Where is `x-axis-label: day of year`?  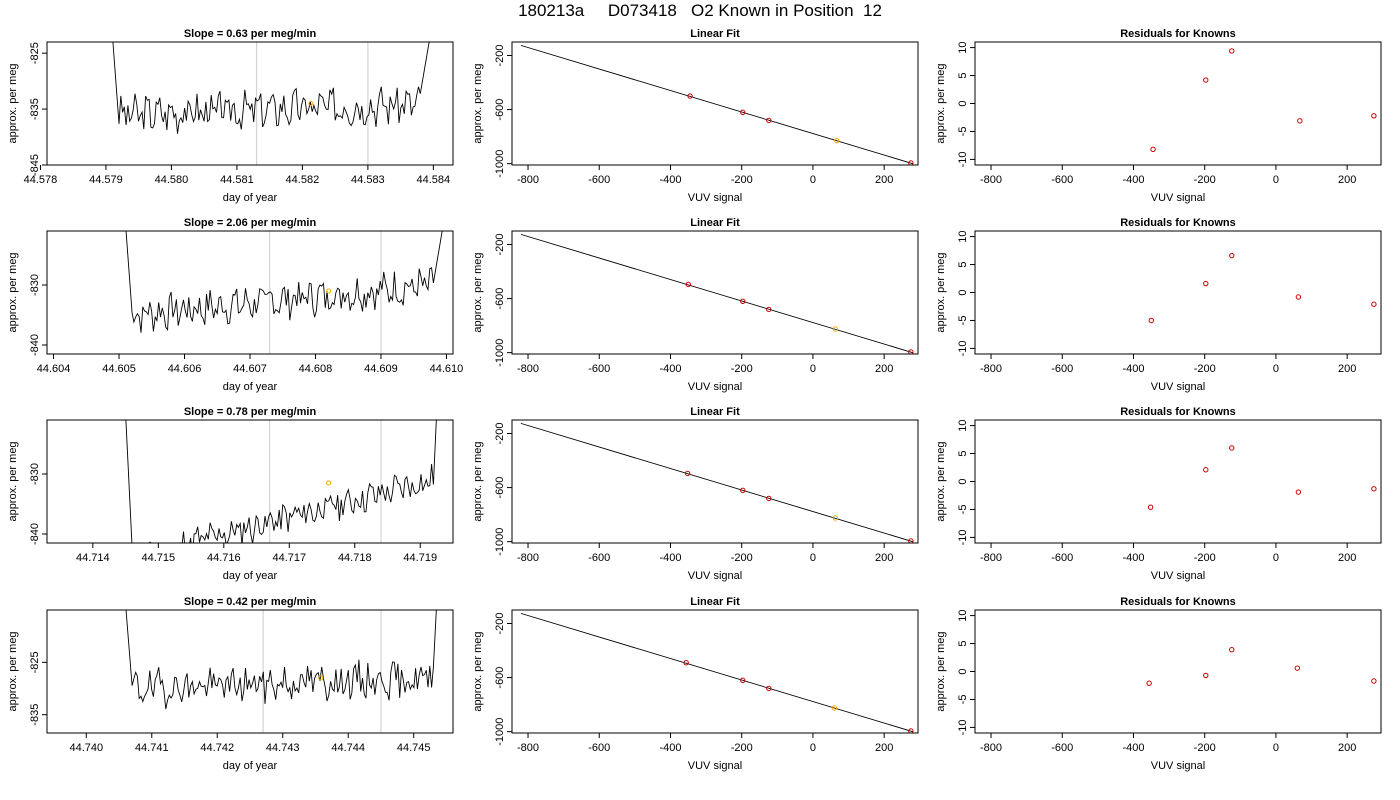
x-axis-label: day of year is located at coordinates (250, 576).